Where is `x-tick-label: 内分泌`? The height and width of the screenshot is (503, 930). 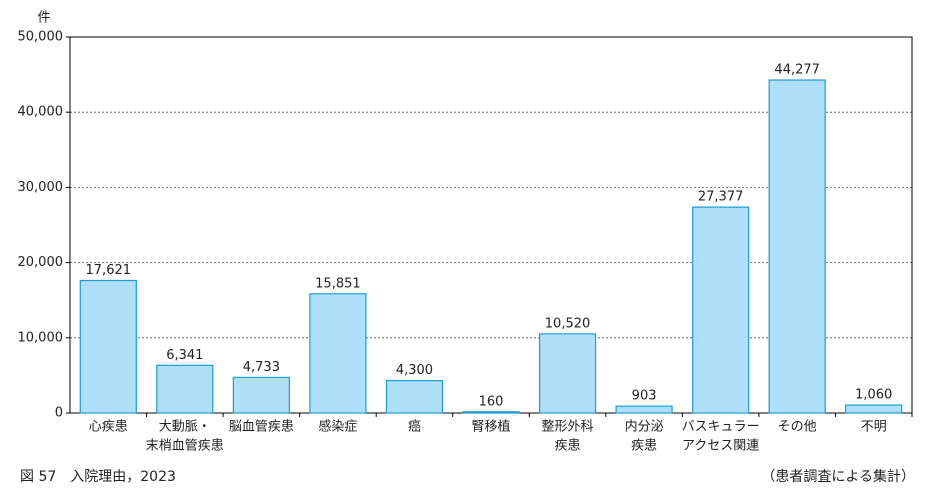 x-tick-label: 内分泌 is located at coordinates (644, 427).